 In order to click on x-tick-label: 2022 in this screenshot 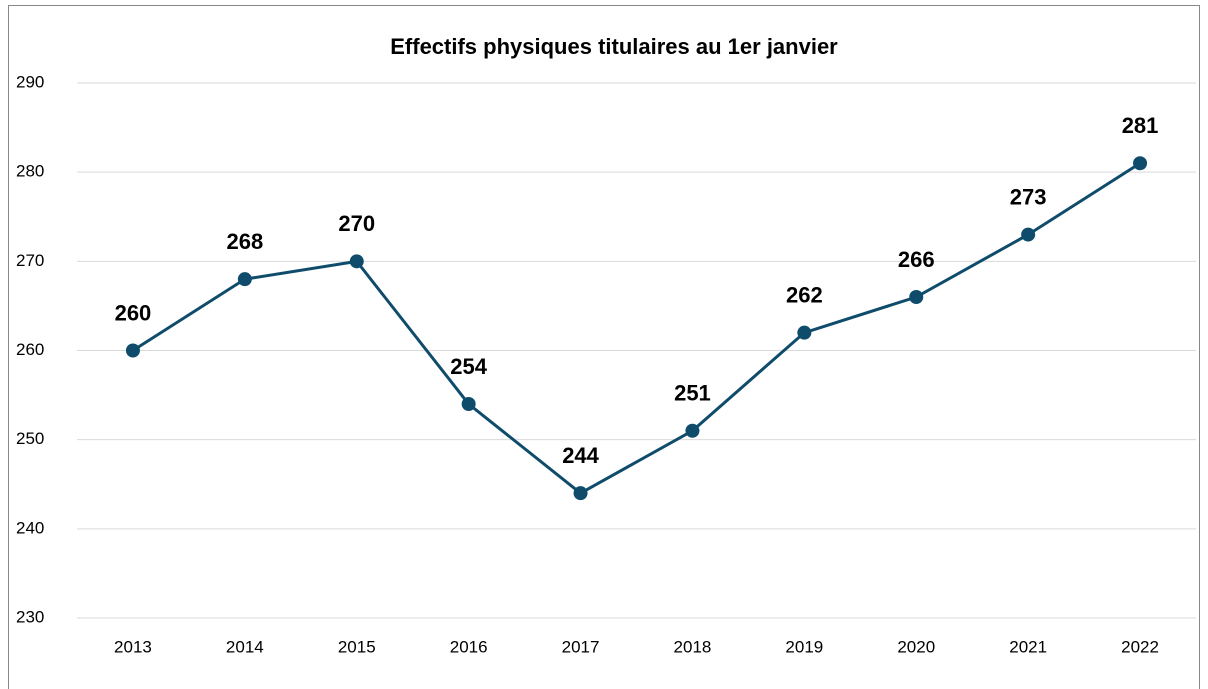, I will do `click(1140, 646)`.